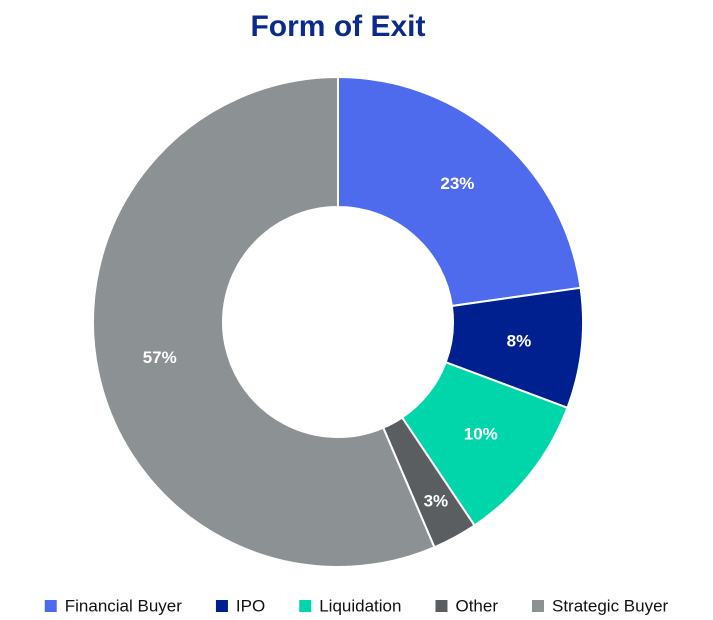 The width and height of the screenshot is (713, 620). I want to click on slice, so click(459, 191).